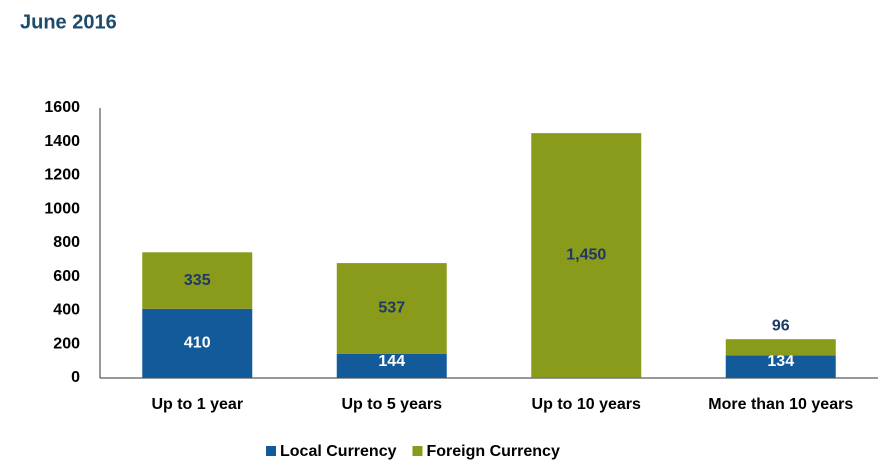 This screenshot has width=892, height=463. I want to click on y-tick-label: 1000, so click(62, 208).